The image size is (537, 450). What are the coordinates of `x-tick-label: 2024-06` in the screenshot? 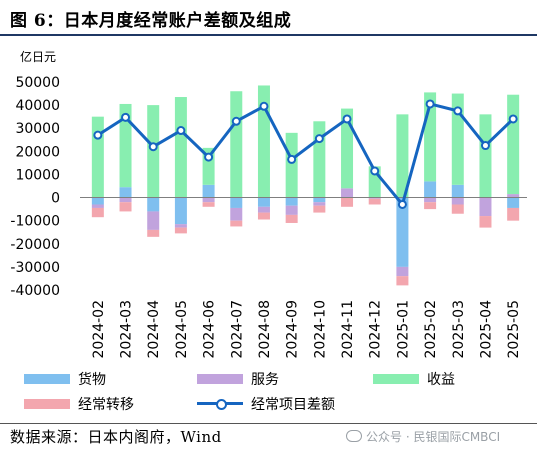 It's located at (210, 329).